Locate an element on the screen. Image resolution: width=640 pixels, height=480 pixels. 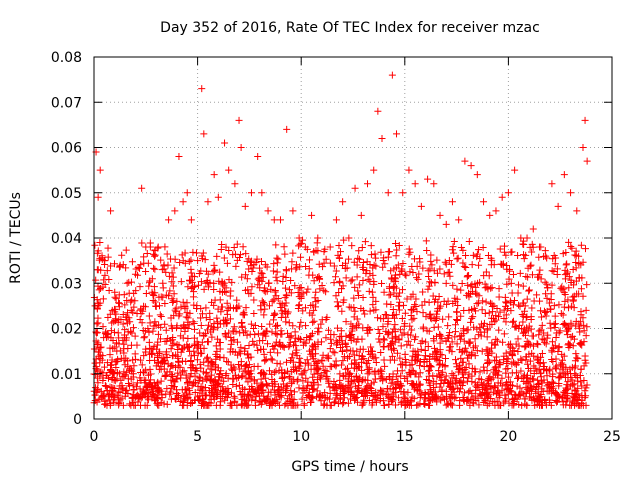
y-tick-labels: 0 0.01 0.02 0.03 0.04 0.05 0.06 0.07 0.08 is located at coordinates (66, 239).